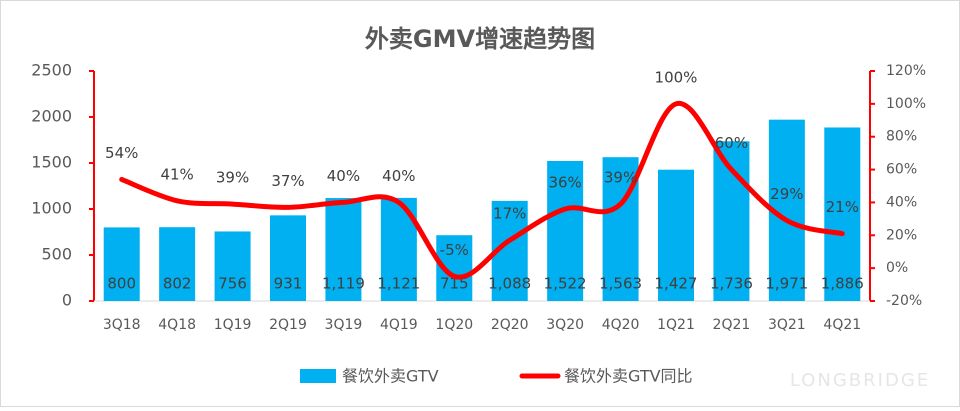  What do you see at coordinates (454, 325) in the screenshot?
I see `x-tick-label: 1Q20` at bounding box center [454, 325].